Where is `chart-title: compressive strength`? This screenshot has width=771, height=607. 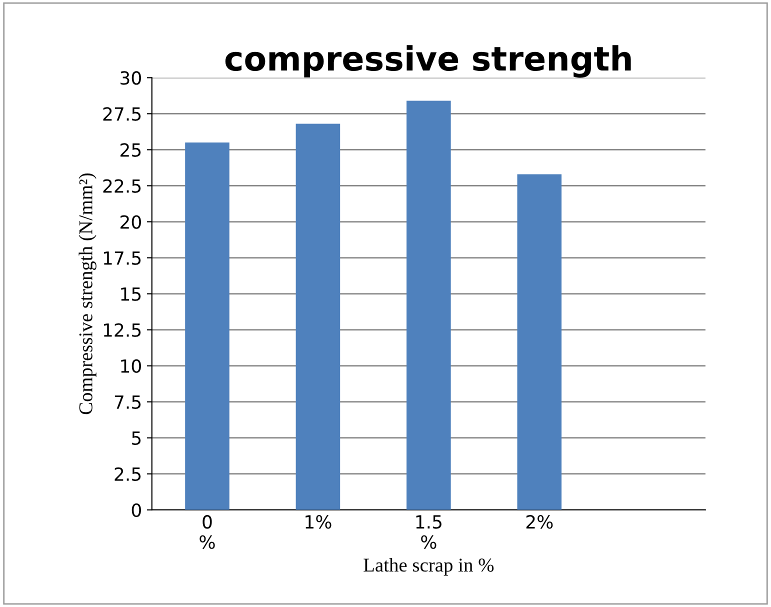
chart-title: compressive strength is located at coordinates (428, 61).